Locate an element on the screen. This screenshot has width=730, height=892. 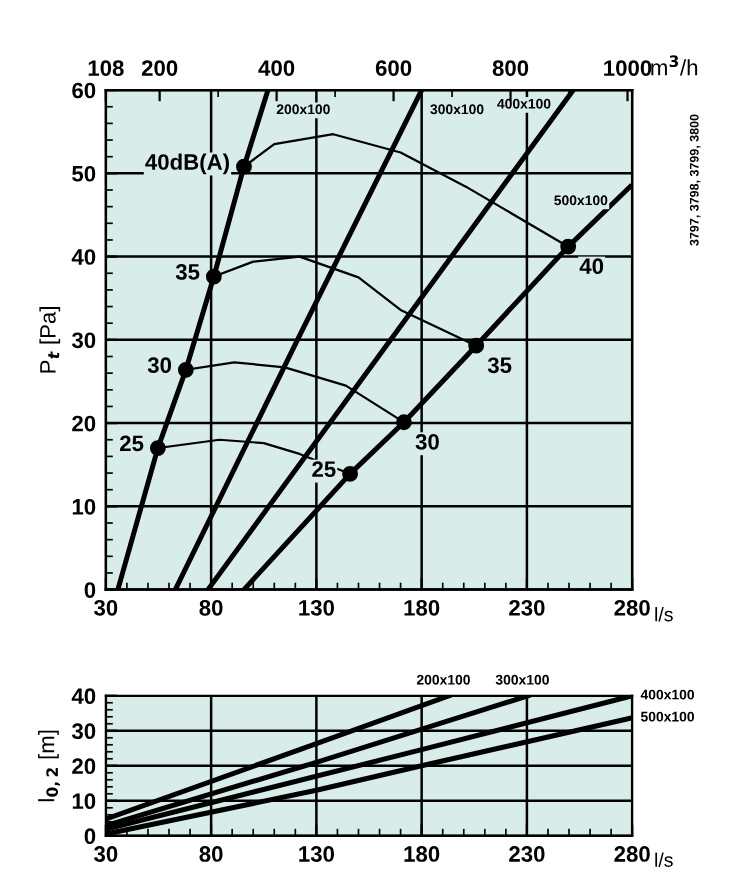
y-axis-title: l$_{0,2}$ [m] is located at coordinates (49, 766).